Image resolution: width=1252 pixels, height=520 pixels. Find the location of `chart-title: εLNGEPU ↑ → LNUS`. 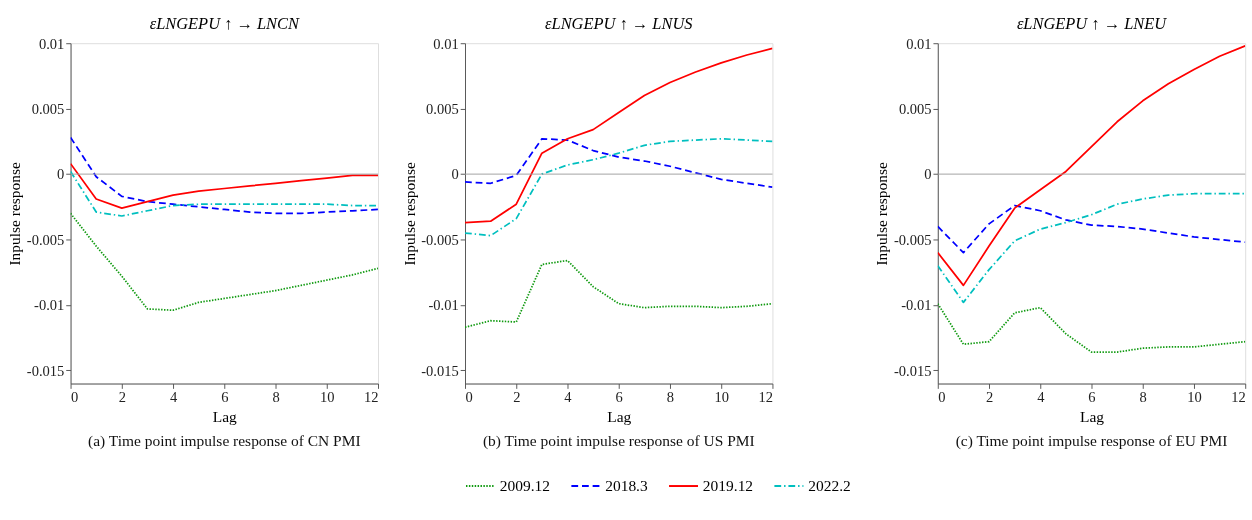

chart-title: εLNGEPU ↑ → LNUS is located at coordinates (619, 23).